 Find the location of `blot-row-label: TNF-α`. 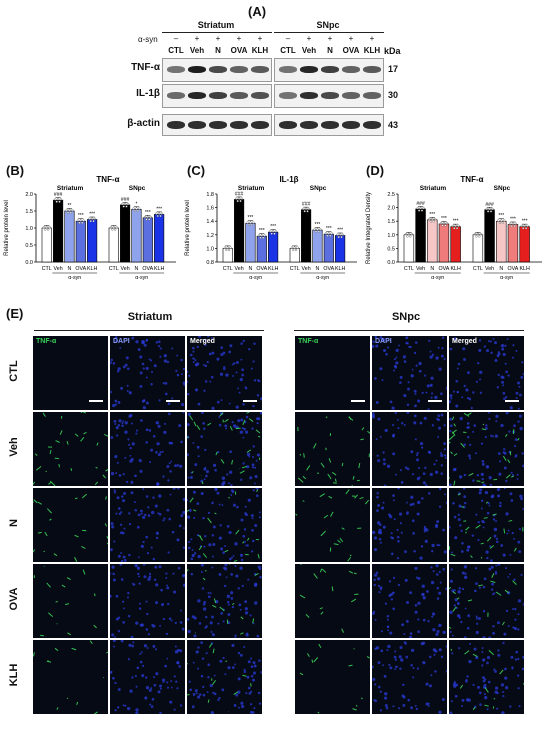

blot-row-label: TNF-α is located at coordinates (145, 67).